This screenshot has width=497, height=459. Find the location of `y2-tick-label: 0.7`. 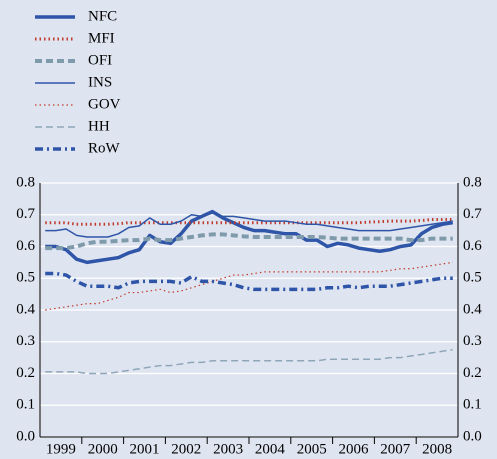

y2-tick-label: 0.7 is located at coordinates (472, 214).